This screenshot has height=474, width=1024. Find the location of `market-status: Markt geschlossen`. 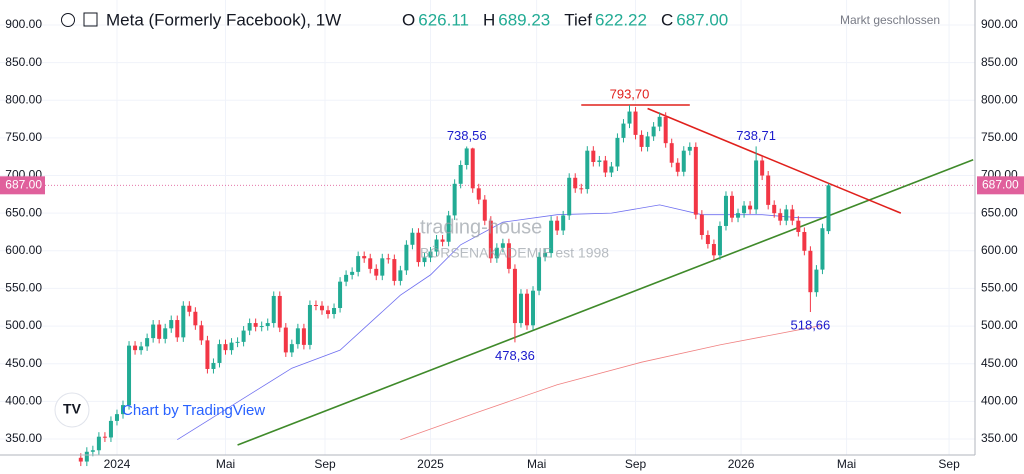

market-status: Markt geschlossen is located at coordinates (890, 20).